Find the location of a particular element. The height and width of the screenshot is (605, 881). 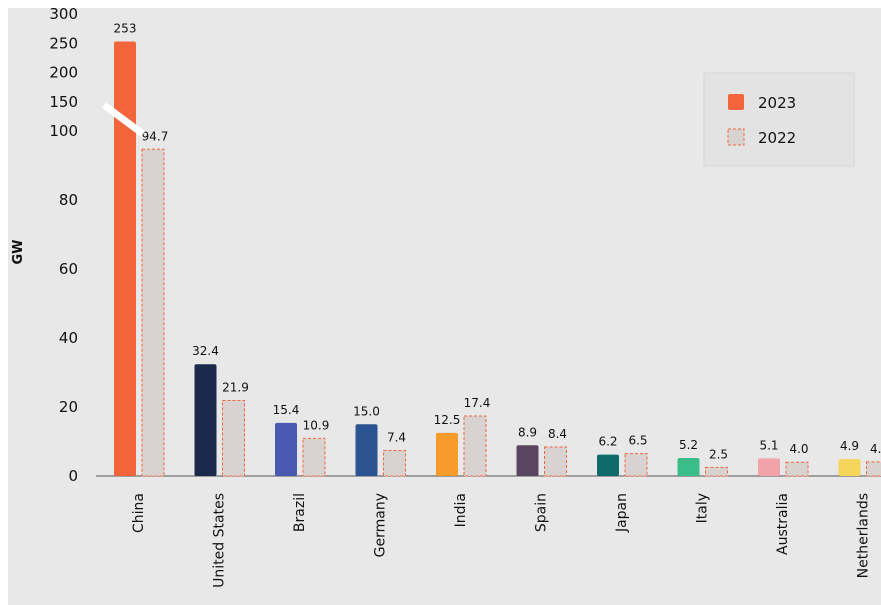

data-label-2023: 8.9 is located at coordinates (527, 432).